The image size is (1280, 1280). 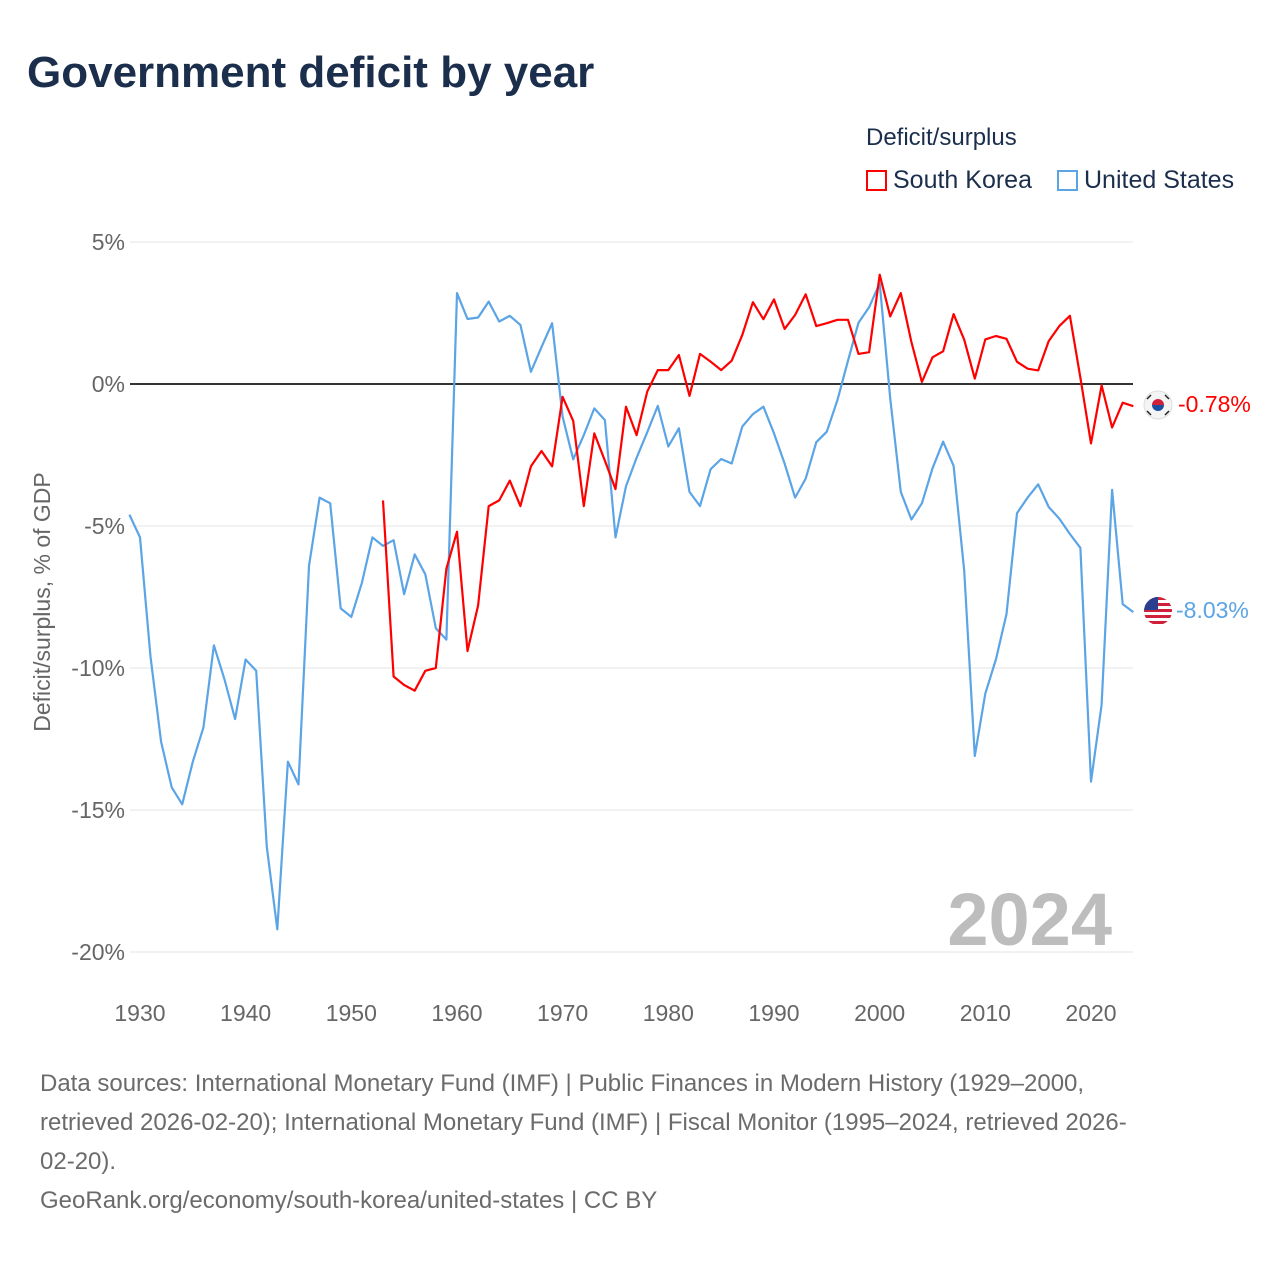 I want to click on footer-sources-line-3: 02-20)., so click(x=78, y=1161).